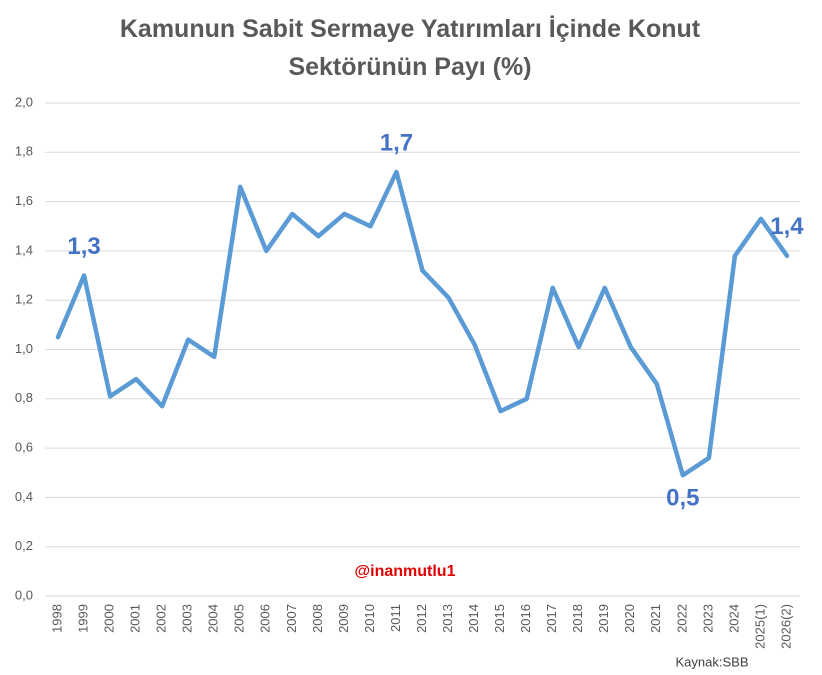  What do you see at coordinates (24, 249) in the screenshot?
I see `y-tick-label: 1,4` at bounding box center [24, 249].